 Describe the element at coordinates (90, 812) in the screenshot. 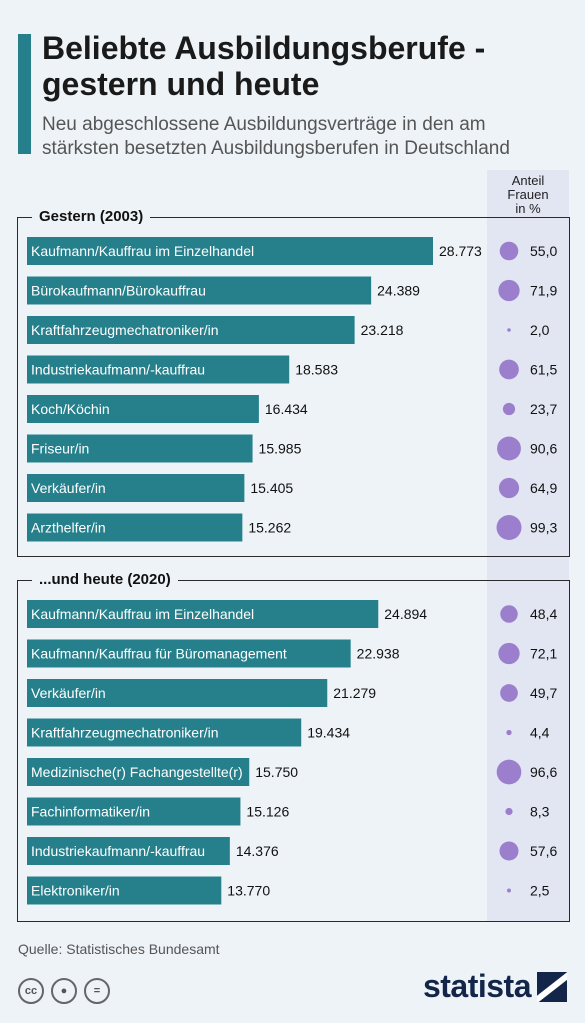

I see `category-label: Fachinformatiker/in` at that location.